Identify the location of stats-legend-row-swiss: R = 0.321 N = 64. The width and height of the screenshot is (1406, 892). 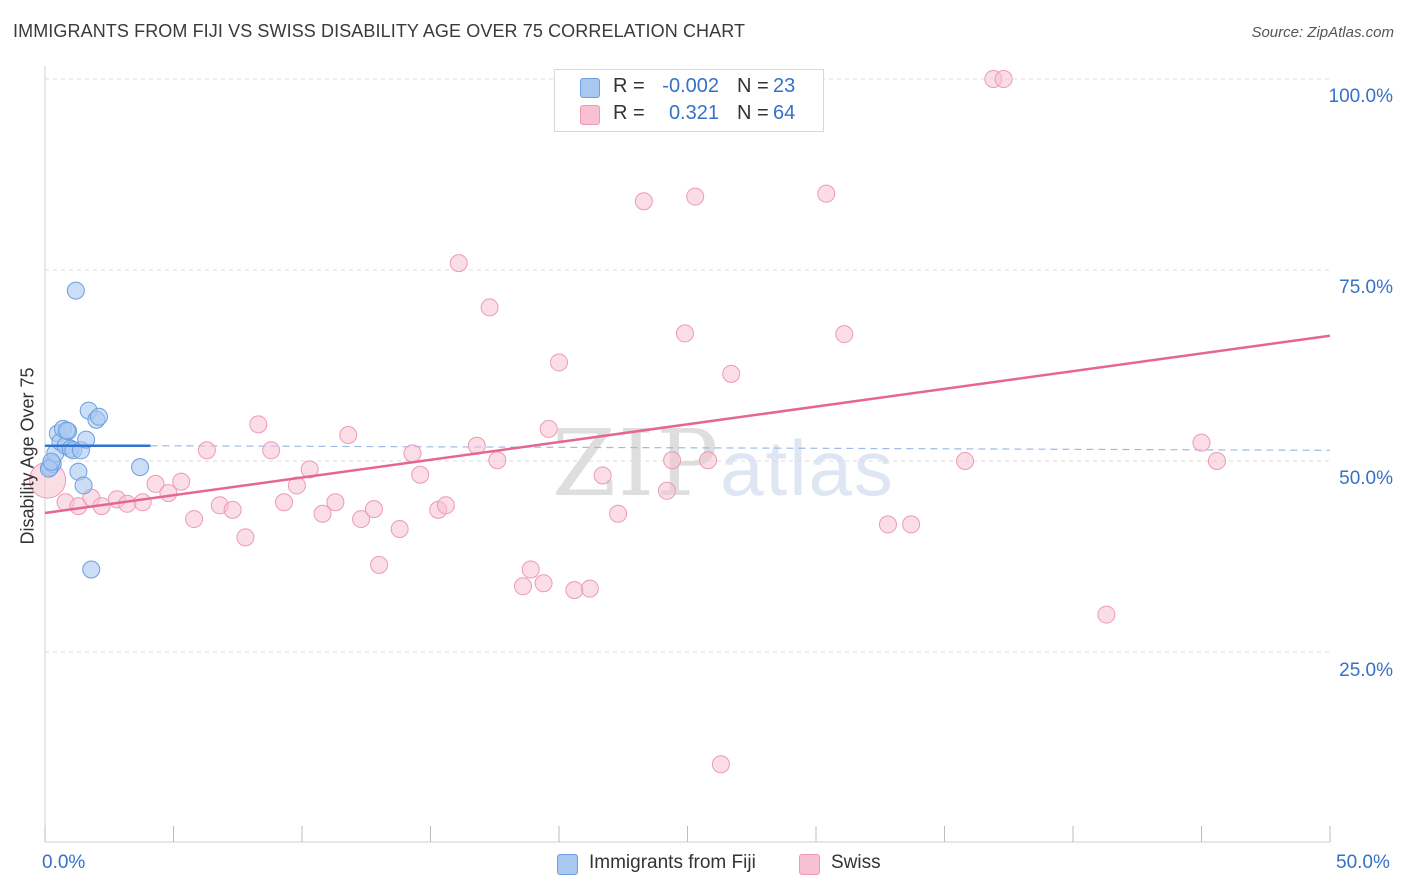
(689, 115).